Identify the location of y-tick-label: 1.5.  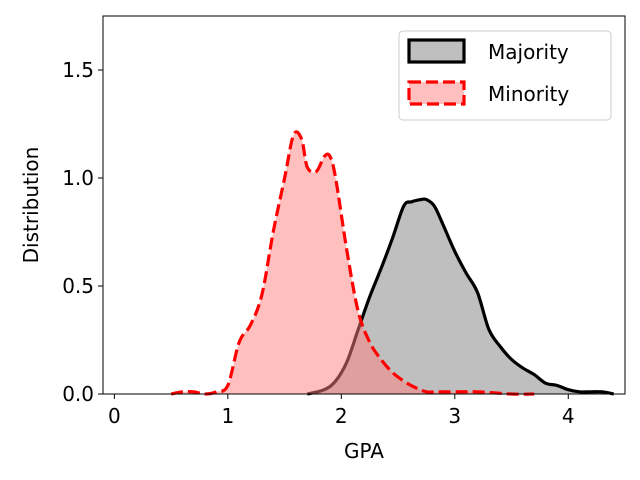
(78, 70).